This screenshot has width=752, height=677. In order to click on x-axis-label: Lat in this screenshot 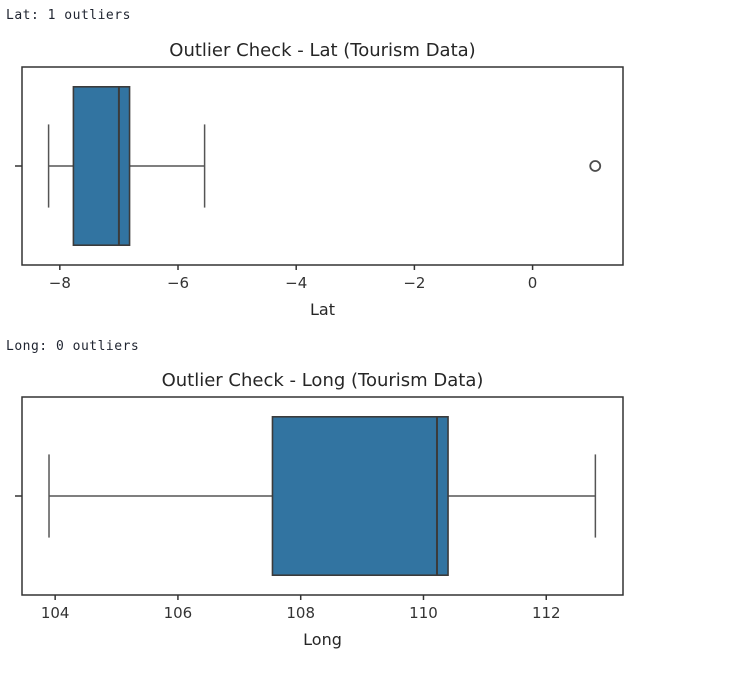, I will do `click(322, 309)`.